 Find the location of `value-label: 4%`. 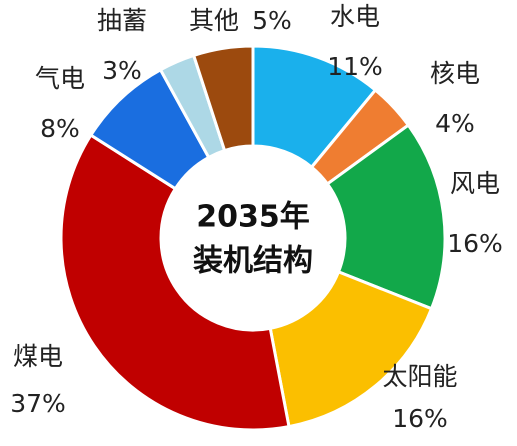

value-label: 4% is located at coordinates (455, 123).